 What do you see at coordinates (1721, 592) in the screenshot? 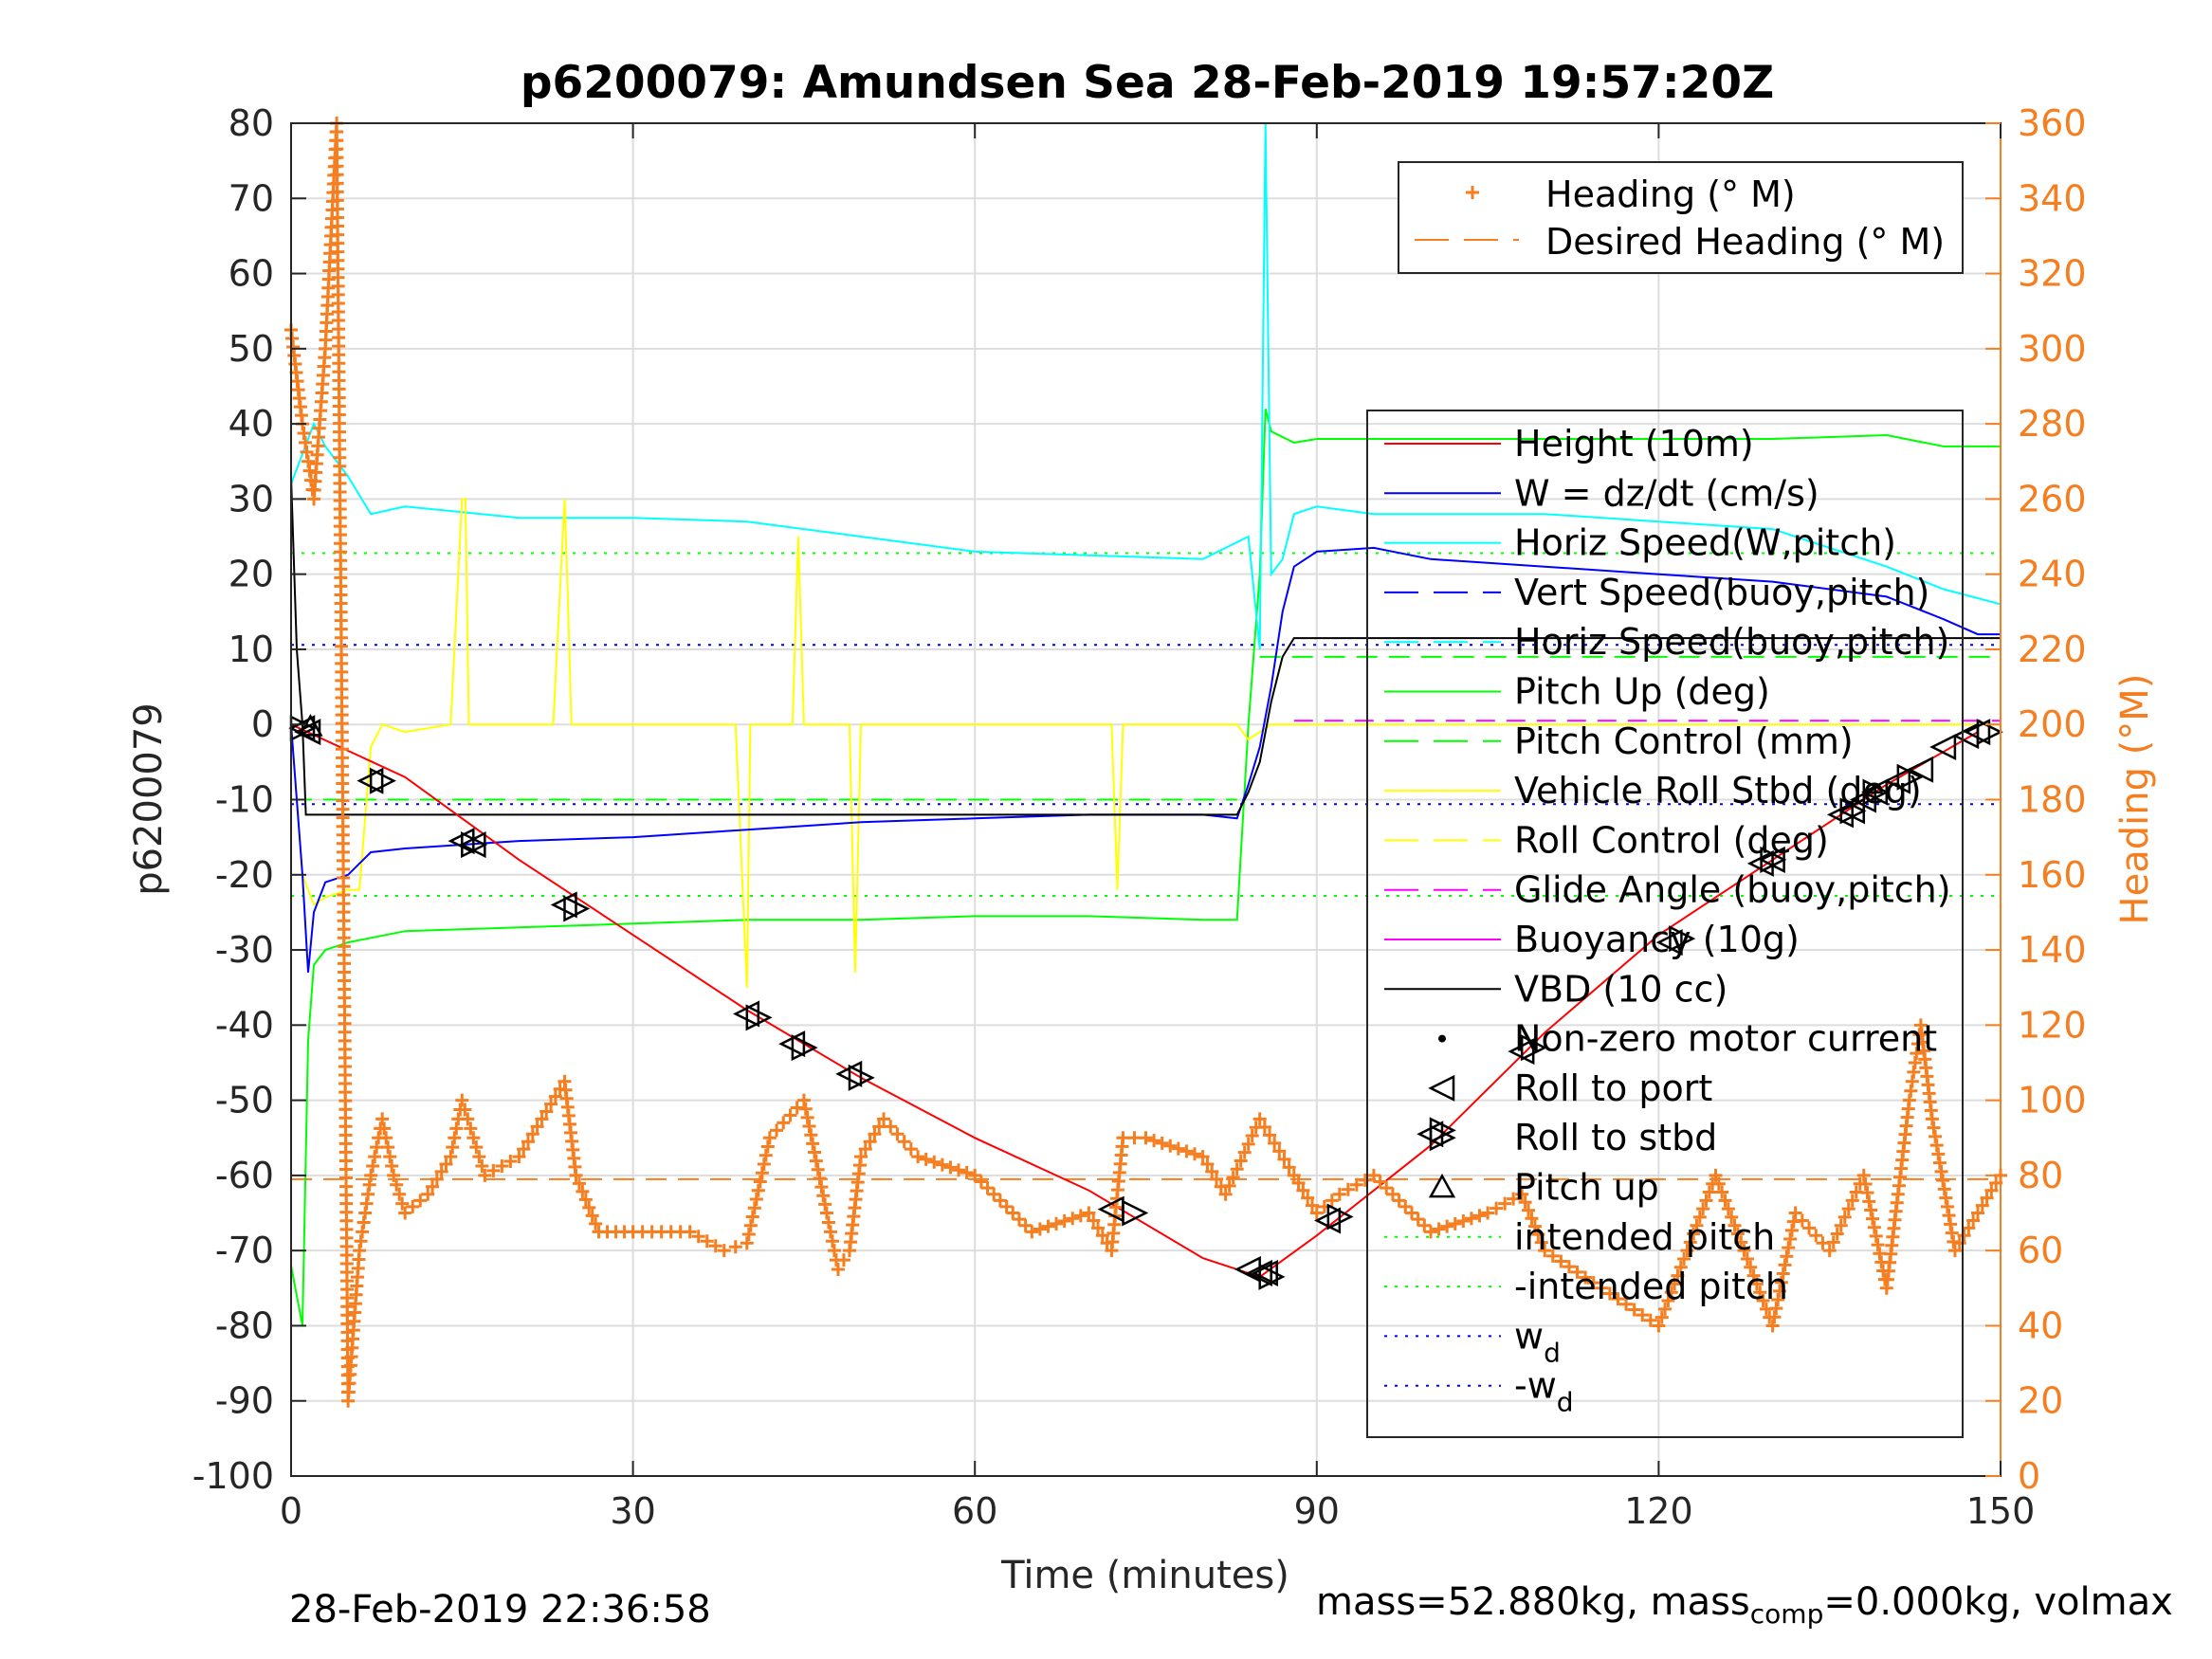
I see `legend-main-entry: Vert Speed(buoy,pitch)` at bounding box center [1721, 592].